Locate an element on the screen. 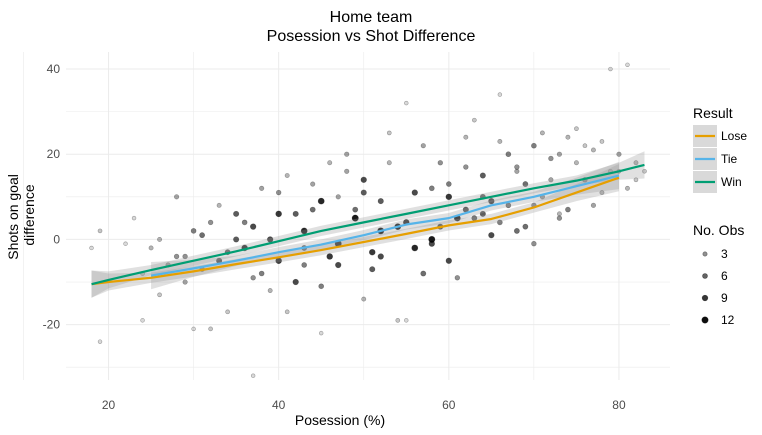 This screenshot has height=435, width=762. legend-size-label: 6 is located at coordinates (724, 276).